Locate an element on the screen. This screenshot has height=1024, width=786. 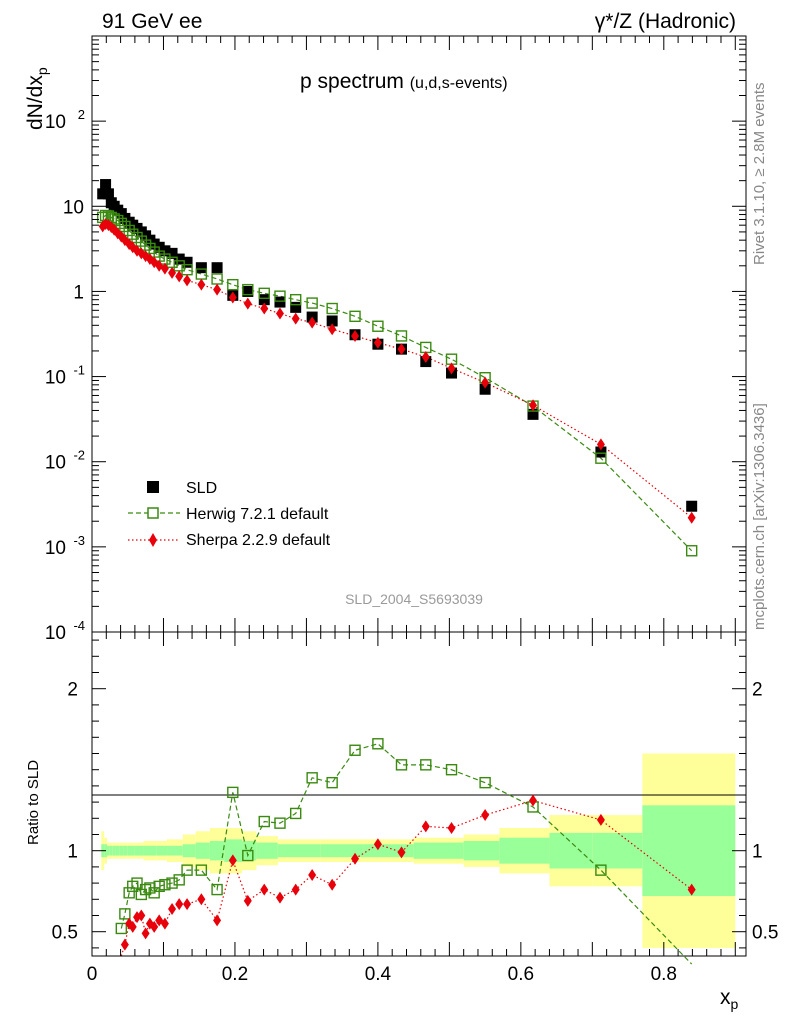
y-tick-label: 10 is located at coordinates (73, 207).